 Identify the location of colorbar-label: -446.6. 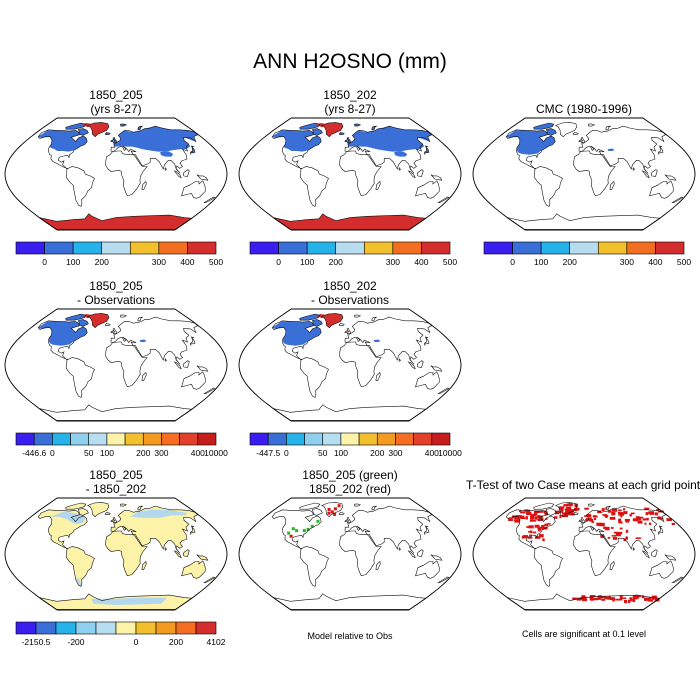
(34, 453).